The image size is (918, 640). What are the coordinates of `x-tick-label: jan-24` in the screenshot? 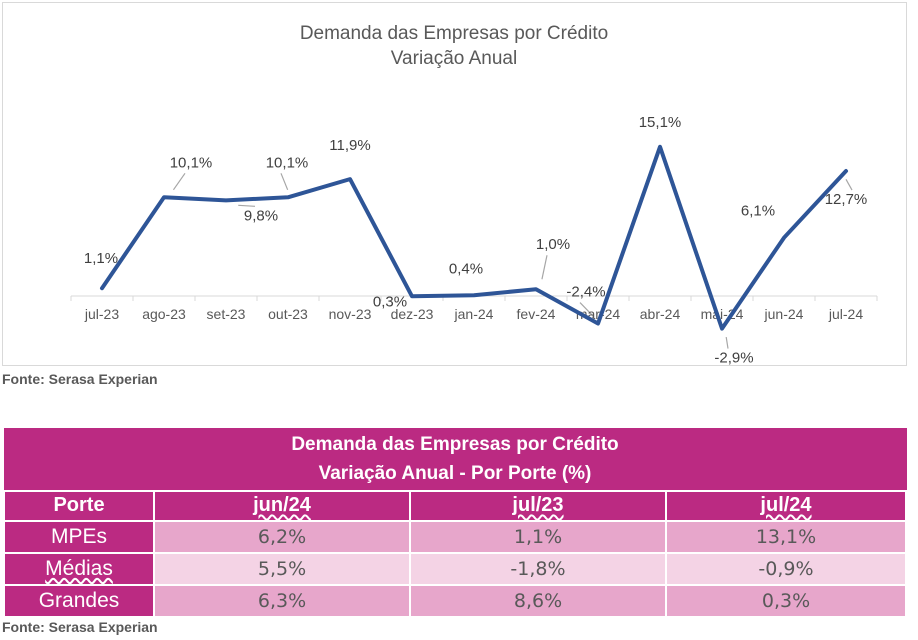 It's located at (474, 314).